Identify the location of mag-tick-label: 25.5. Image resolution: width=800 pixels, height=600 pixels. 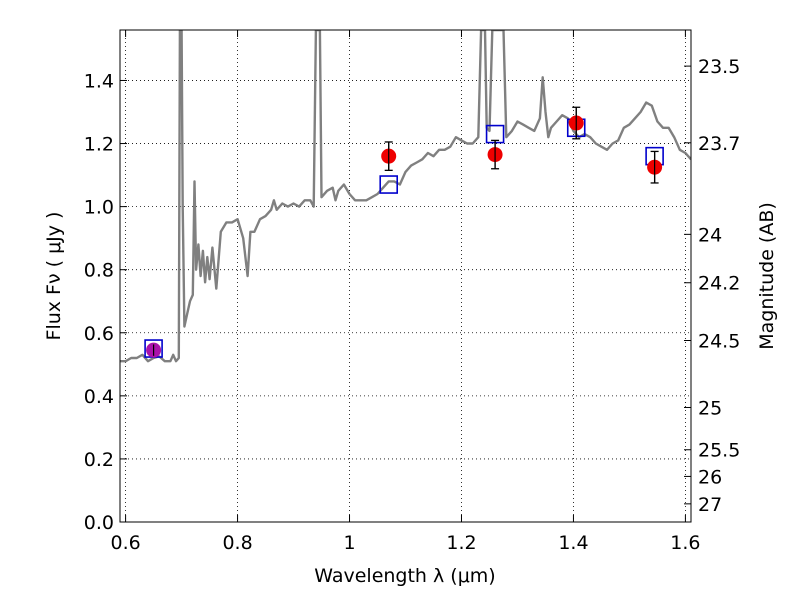
(719, 451).